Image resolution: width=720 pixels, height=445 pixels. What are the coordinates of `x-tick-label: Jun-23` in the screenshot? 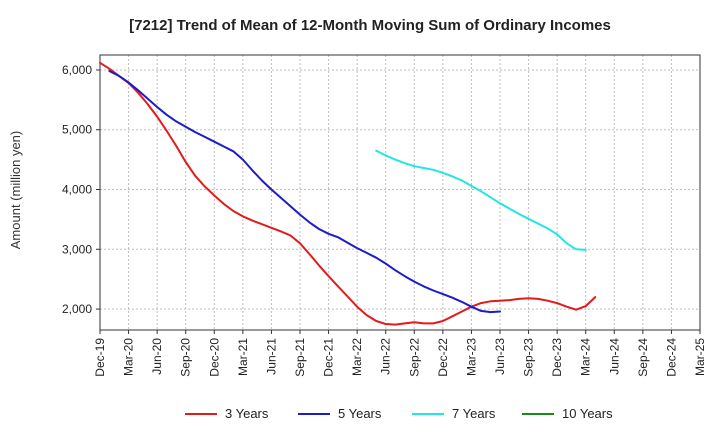 It's located at (500, 356).